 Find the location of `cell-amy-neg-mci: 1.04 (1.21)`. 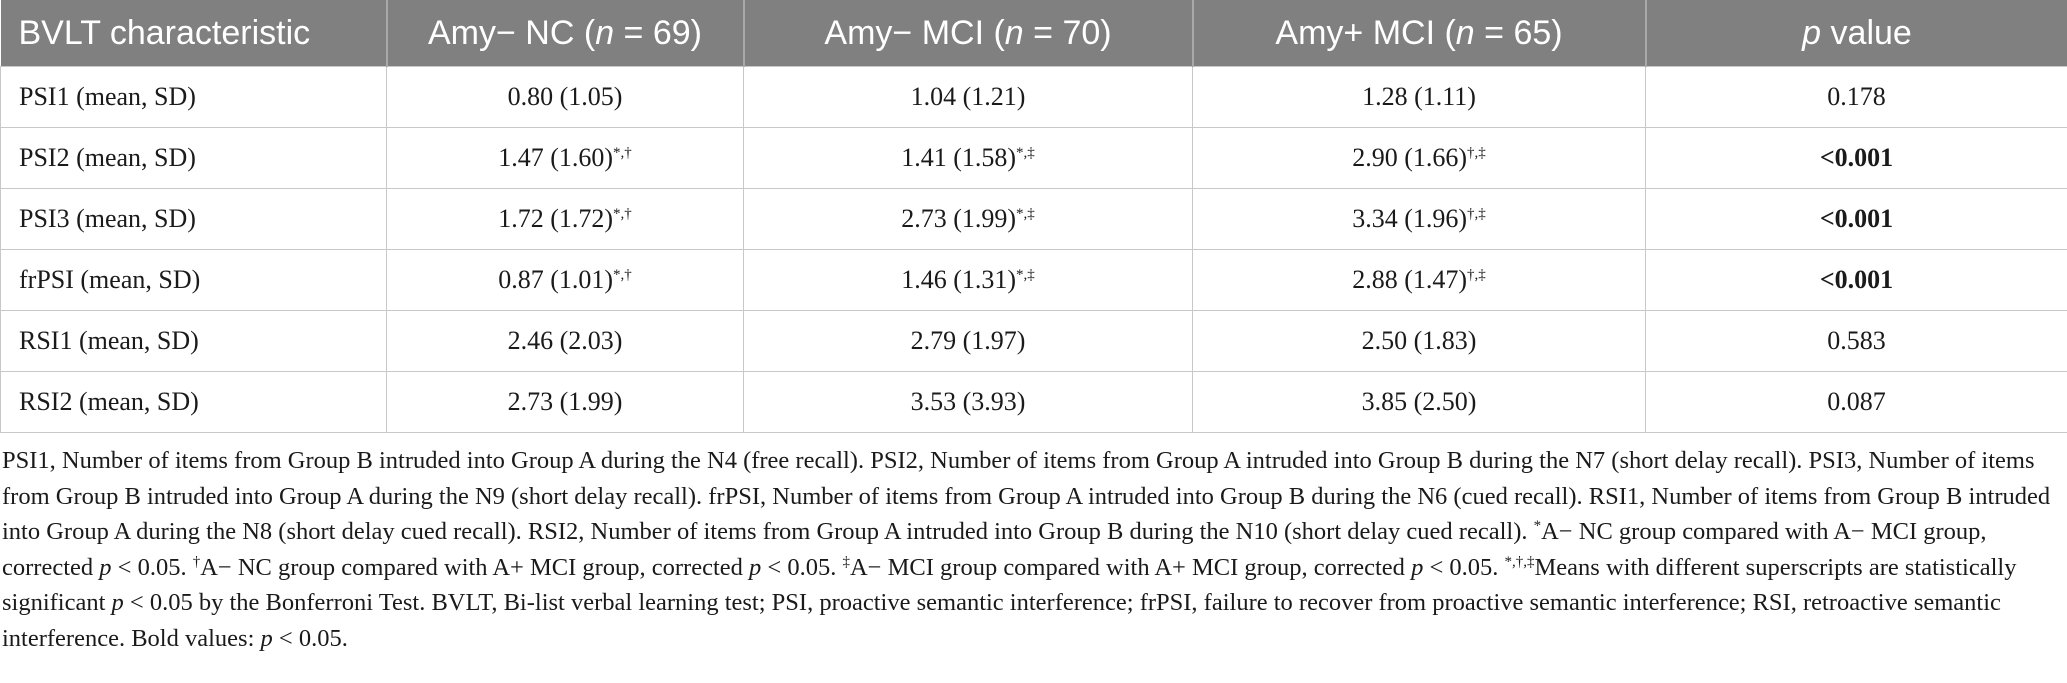

cell-amy-neg-mci: 1.04 (1.21) is located at coordinates (968, 97).